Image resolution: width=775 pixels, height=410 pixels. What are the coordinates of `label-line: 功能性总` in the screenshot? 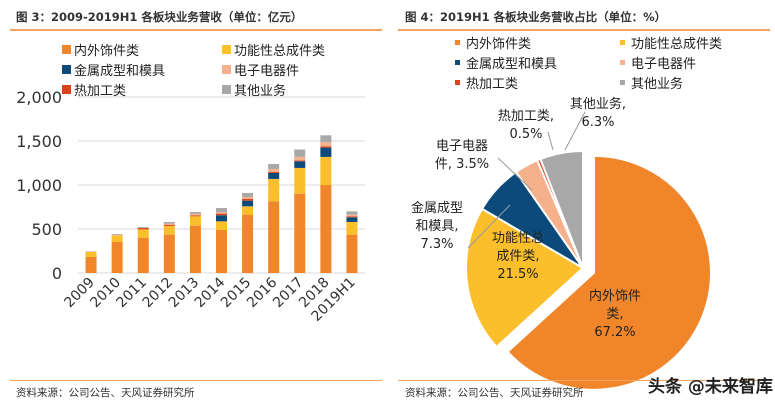 It's located at (518, 238).